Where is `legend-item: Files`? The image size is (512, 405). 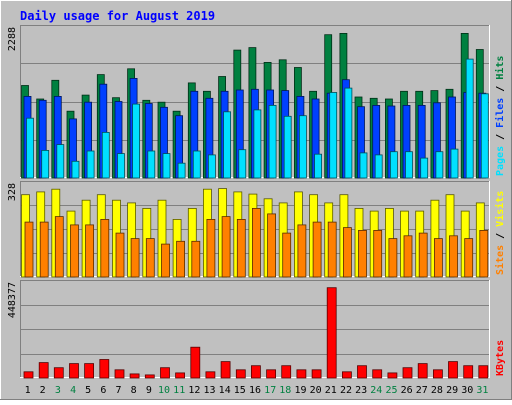
legend-item: Files is located at coordinates (500, 113).